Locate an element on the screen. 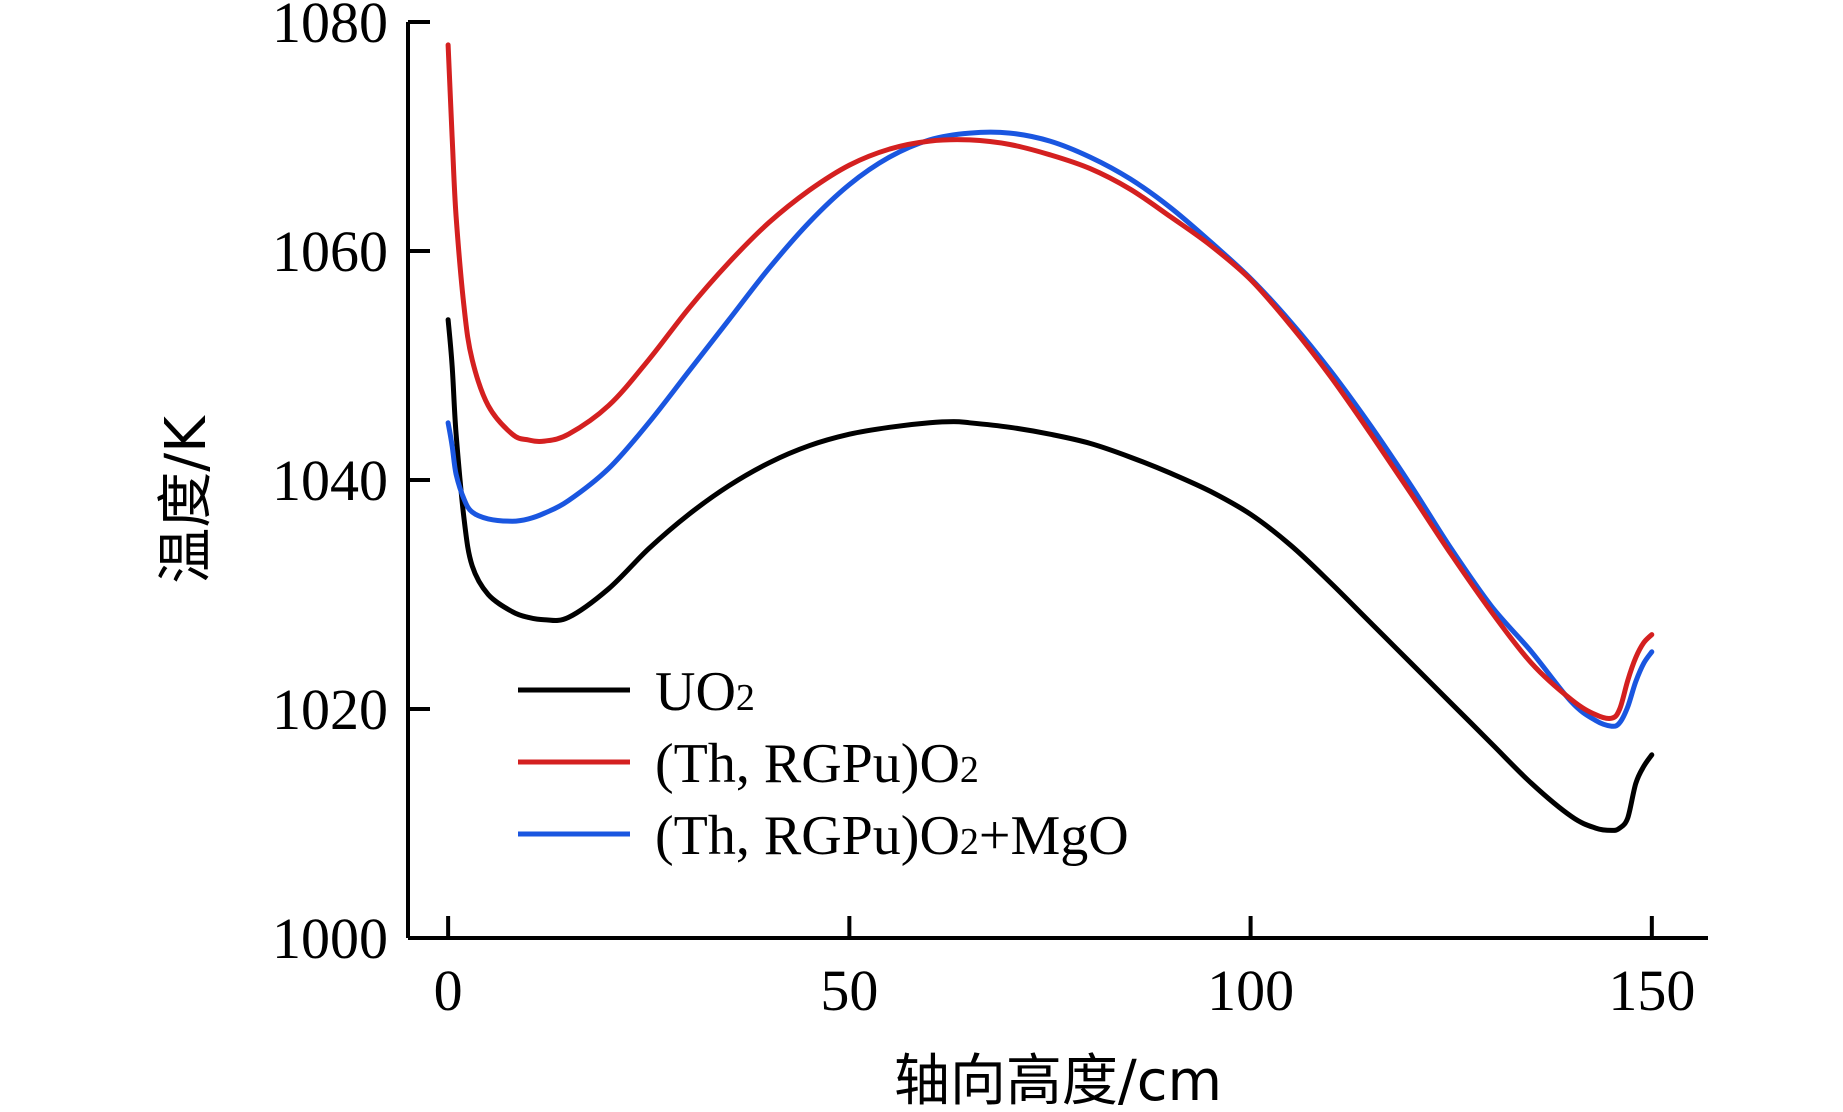 This screenshot has height=1112, width=1843. x-tick-label: 0 is located at coordinates (448, 990).